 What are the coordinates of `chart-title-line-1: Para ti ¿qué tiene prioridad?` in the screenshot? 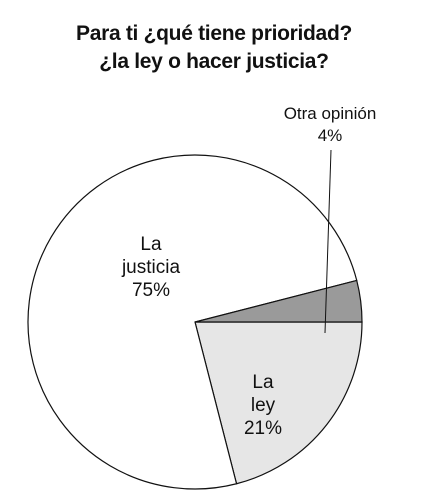 It's located at (213, 33).